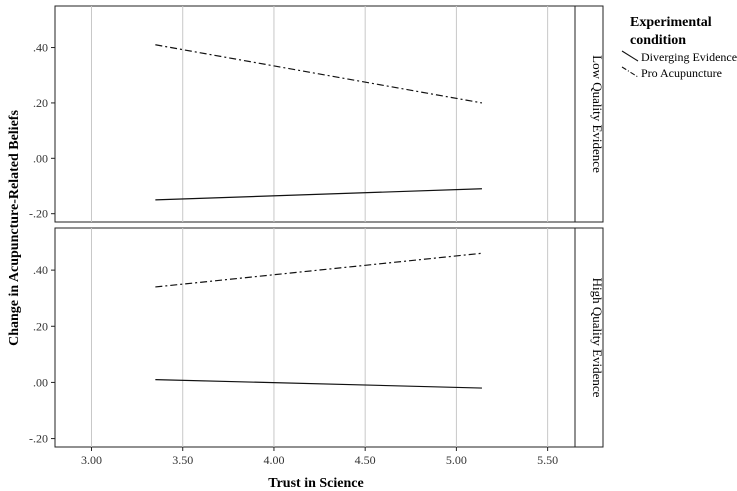  Describe the element at coordinates (681, 73) in the screenshot. I see `legend-entry-label: Pro Acupuncture` at that location.